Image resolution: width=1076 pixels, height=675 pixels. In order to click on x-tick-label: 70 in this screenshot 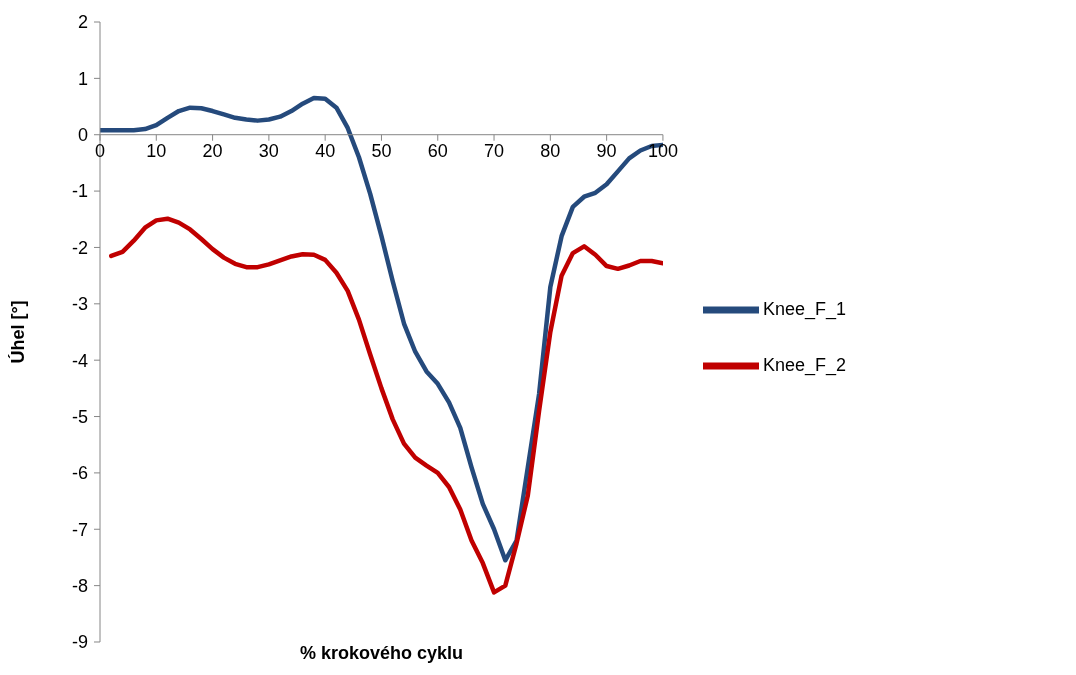, I will do `click(494, 150)`.